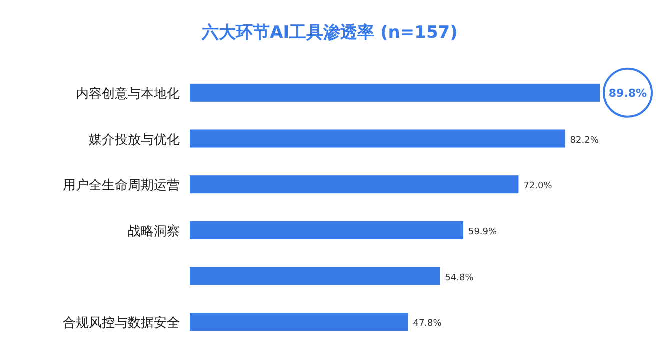 The height and width of the screenshot is (357, 660). What do you see at coordinates (134, 140) in the screenshot?
I see `y-tick-label: 媒介投放与优化` at bounding box center [134, 140].